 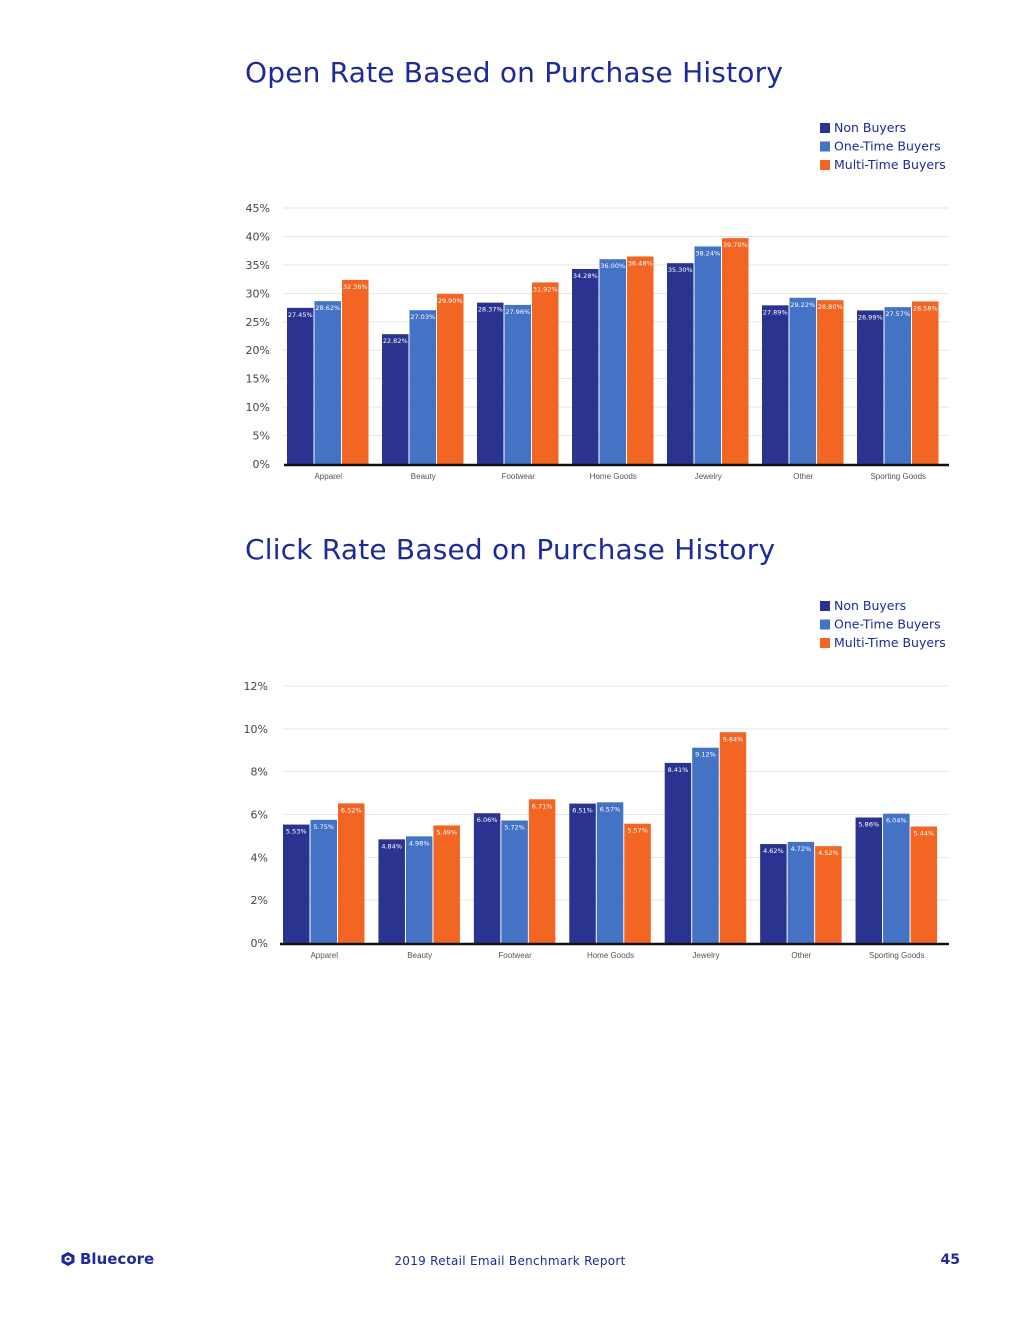 What do you see at coordinates (419, 889) in the screenshot?
I see `bar-one-time-buyers-beauty` at bounding box center [419, 889].